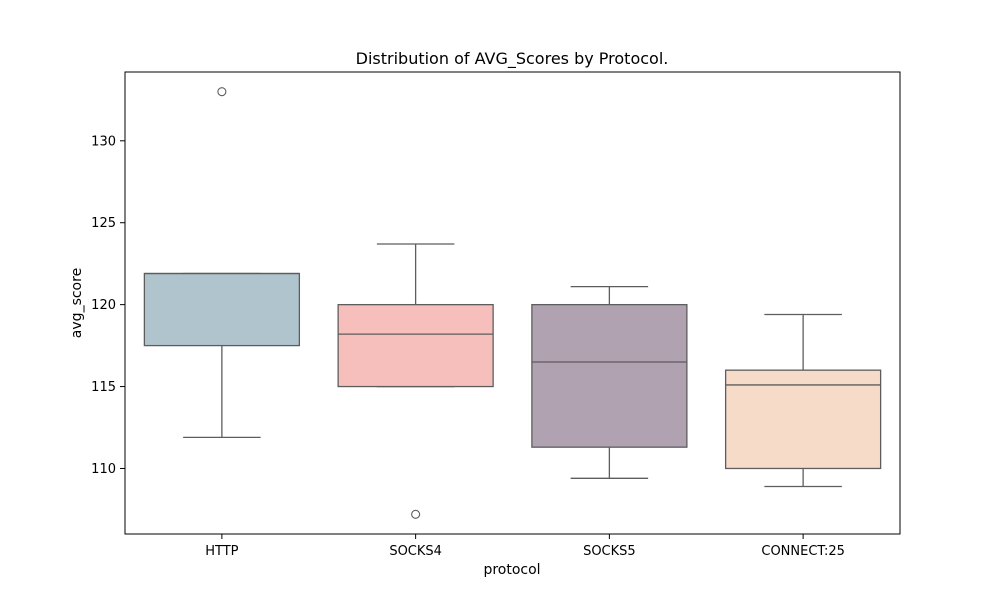 This screenshot has width=1000, height=600. I want to click on box-group-http, so click(222, 262).